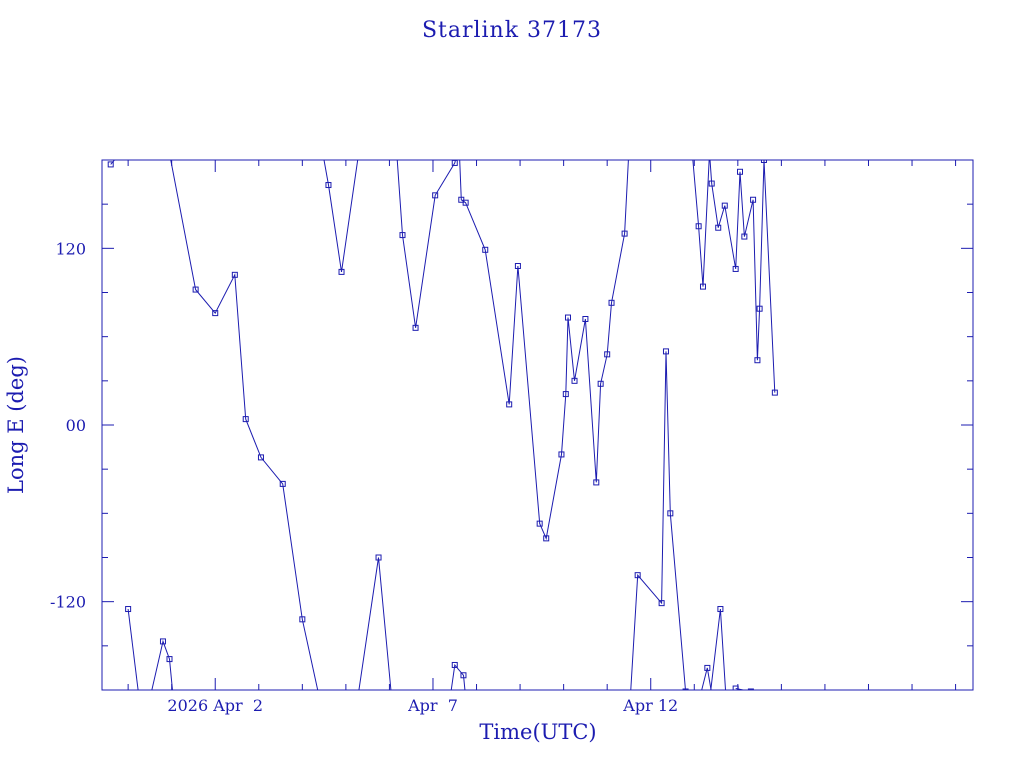 Image resolution: width=1024 pixels, height=768 pixels. What do you see at coordinates (215, 705) in the screenshot?
I see `x-tick-label: 2026 Apr 2` at bounding box center [215, 705].